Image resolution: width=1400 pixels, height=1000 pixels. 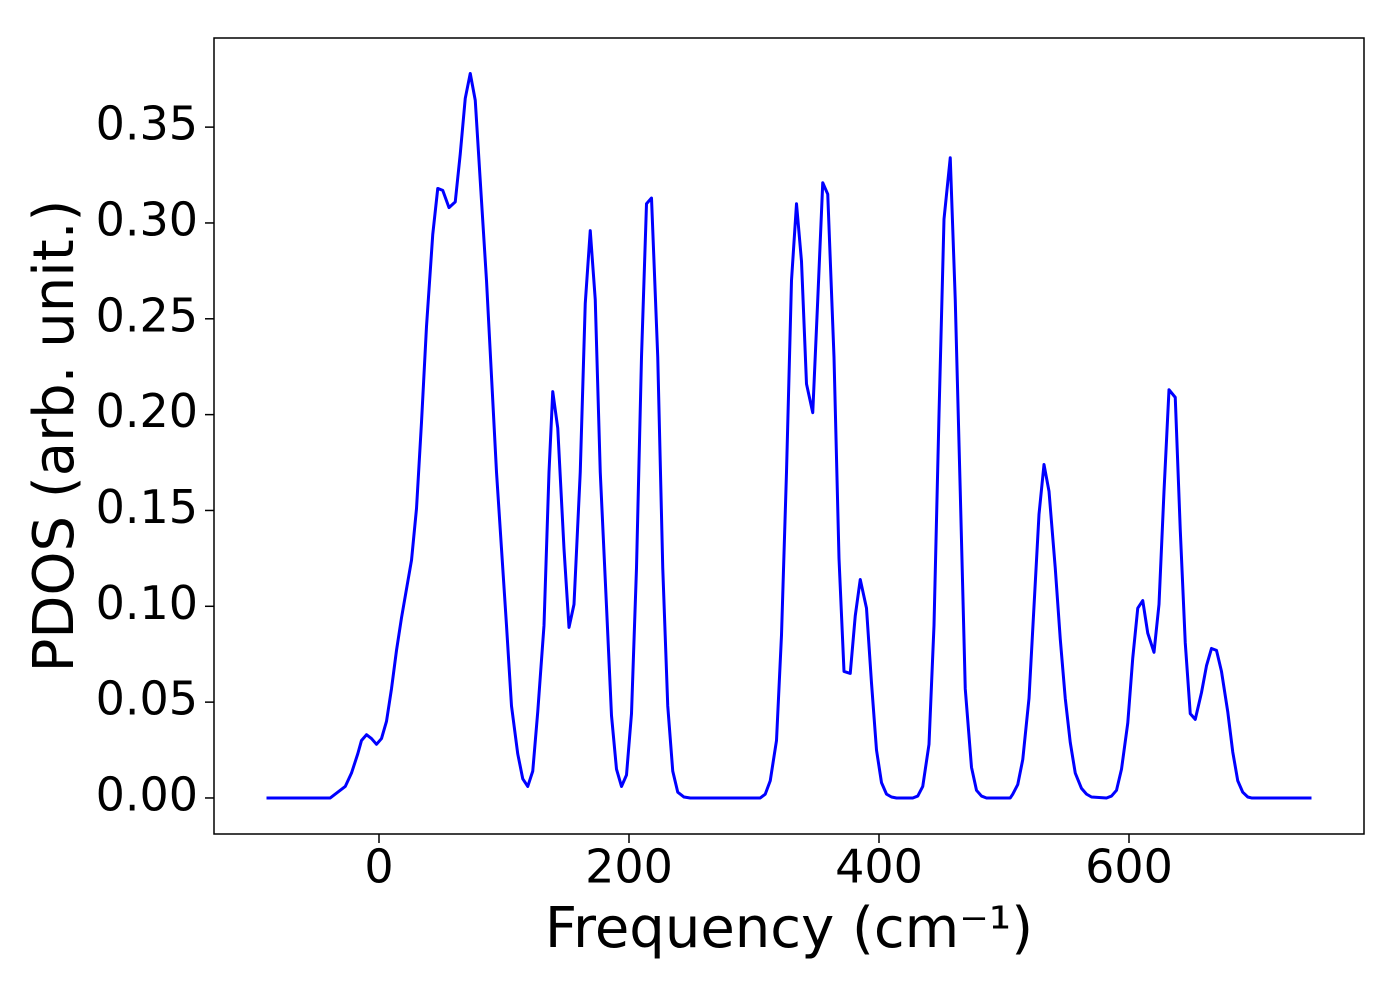 I want to click on x-axis-label: Frequency (cm⁻¹), so click(x=789, y=928).